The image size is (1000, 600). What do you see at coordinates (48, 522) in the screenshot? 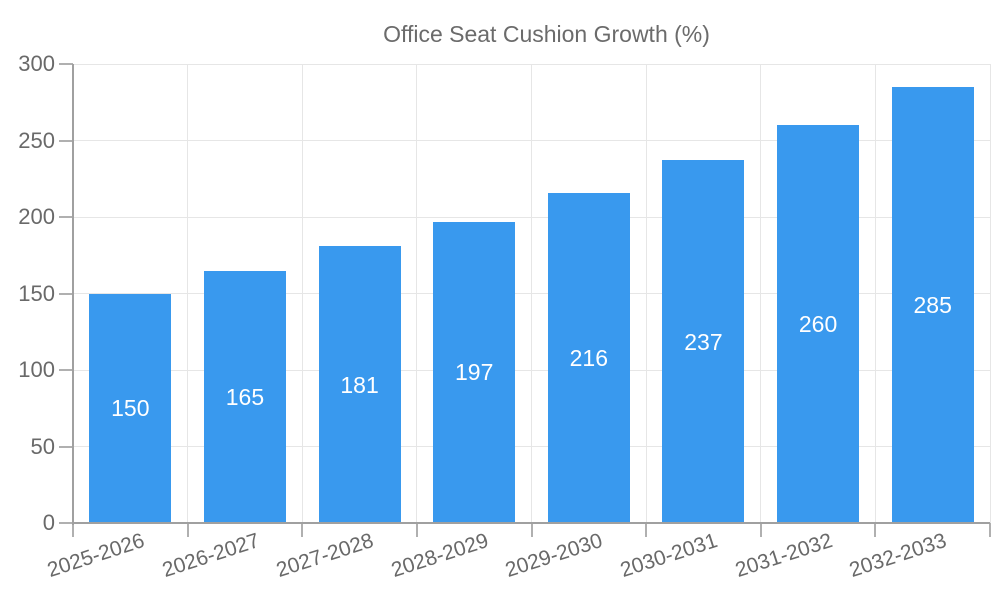
I see `y-tick-label: 0` at bounding box center [48, 522].